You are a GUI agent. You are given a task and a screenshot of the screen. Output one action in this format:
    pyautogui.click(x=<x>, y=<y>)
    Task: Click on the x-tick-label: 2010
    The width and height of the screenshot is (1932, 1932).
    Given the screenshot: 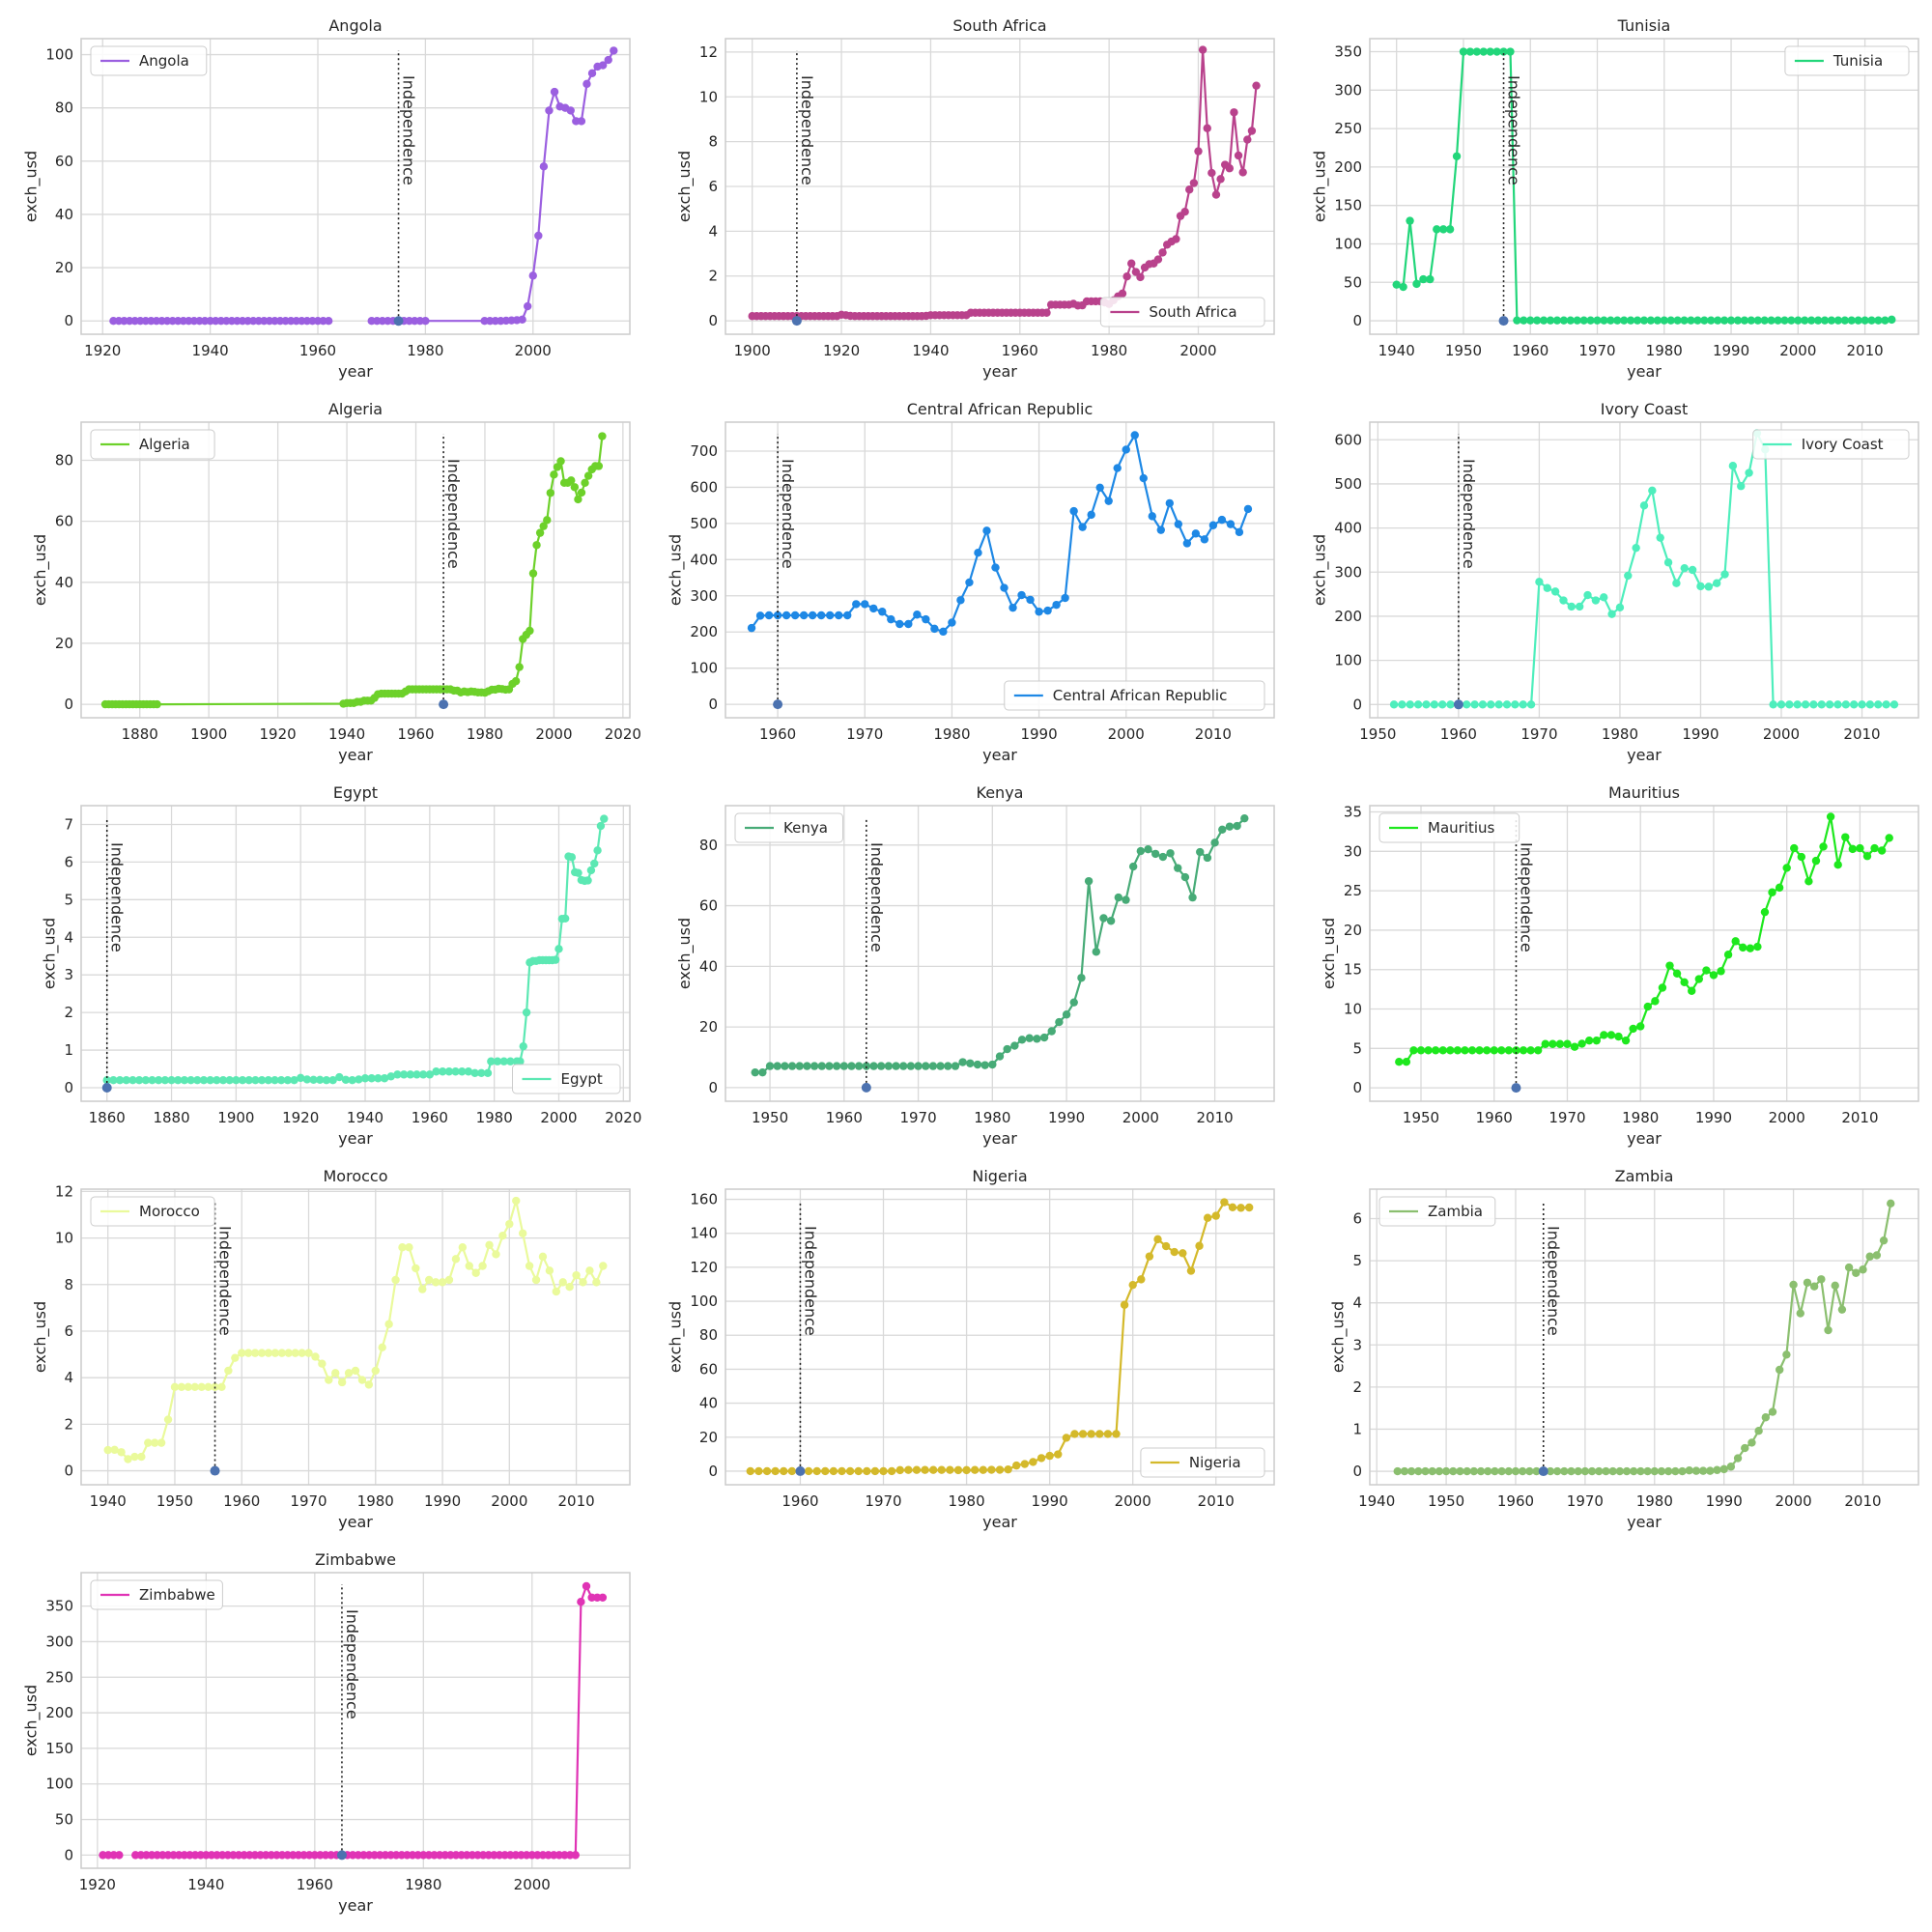 What is the action you would take?
    pyautogui.click(x=1859, y=1117)
    